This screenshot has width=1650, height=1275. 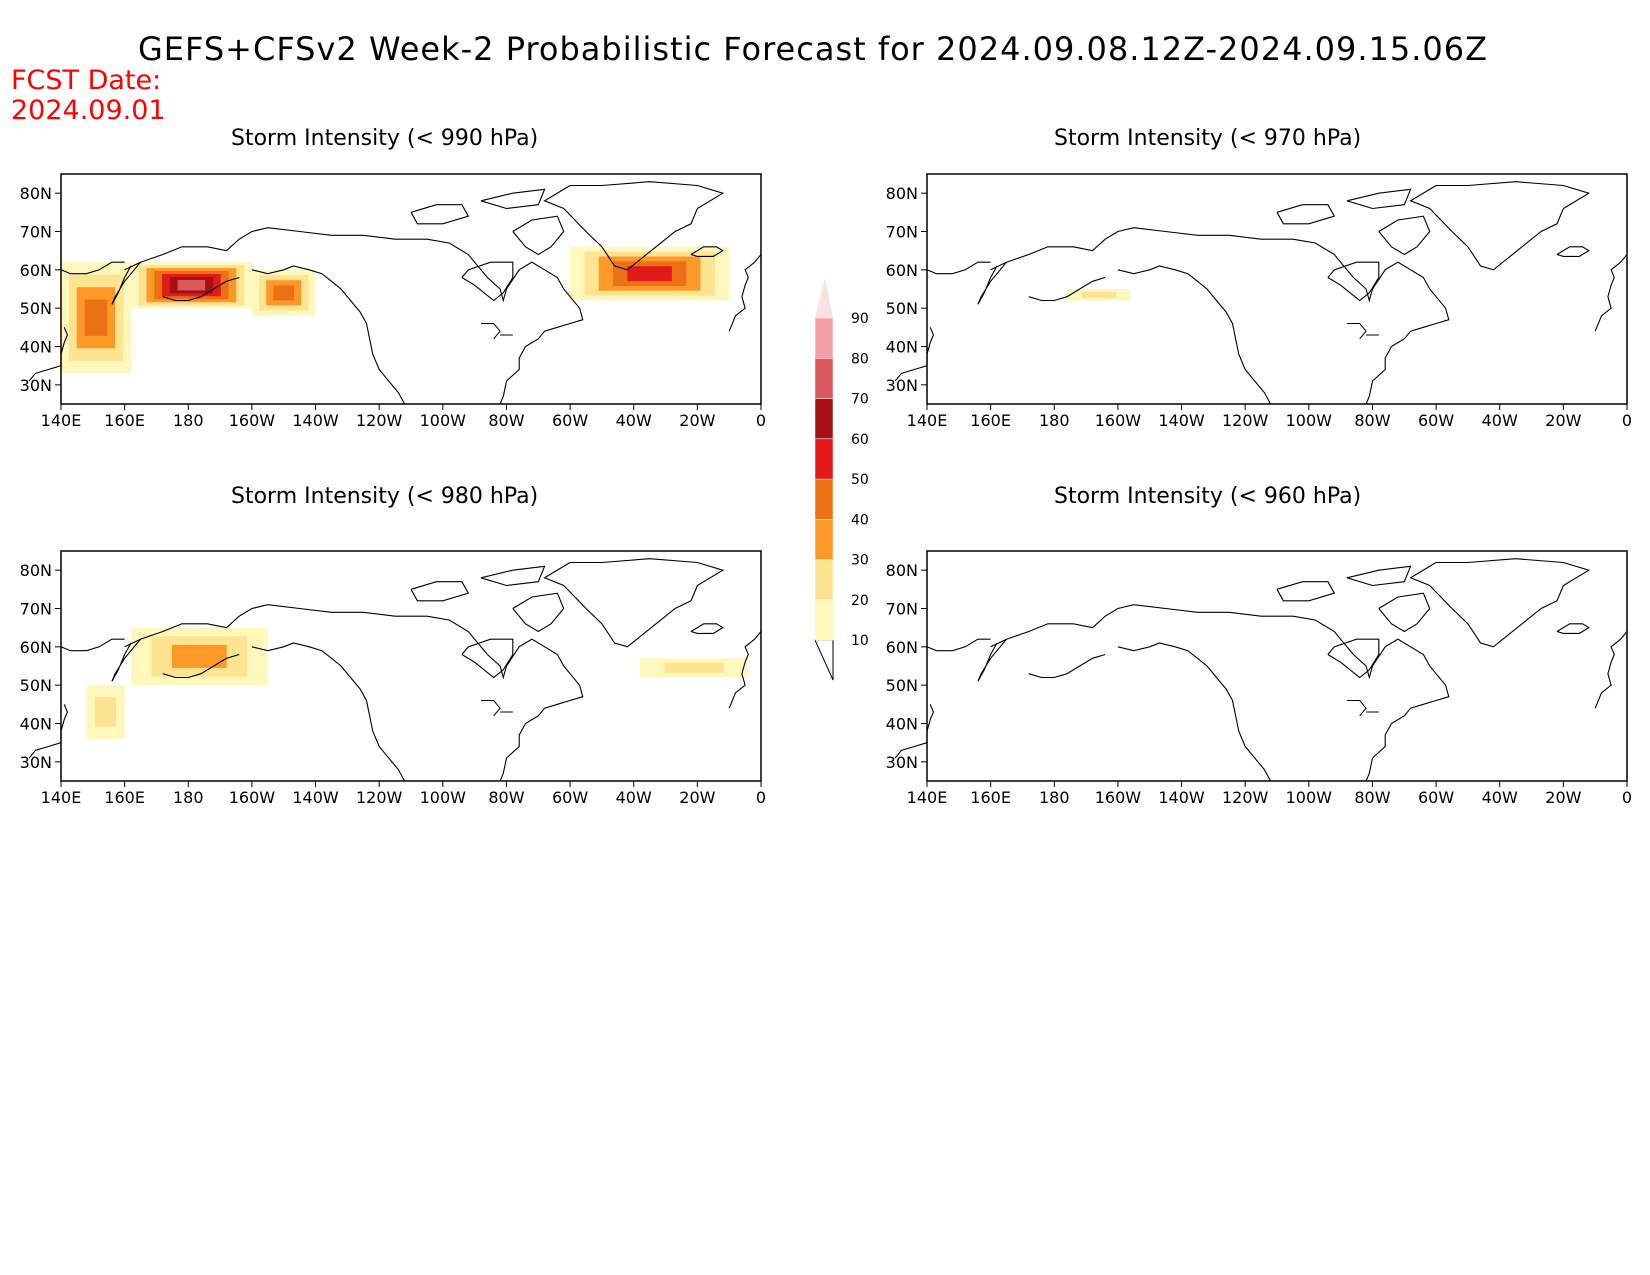 What do you see at coordinates (385, 496) in the screenshot?
I see `panel-title-980: Storm Intensity (< 980 hPa)` at bounding box center [385, 496].